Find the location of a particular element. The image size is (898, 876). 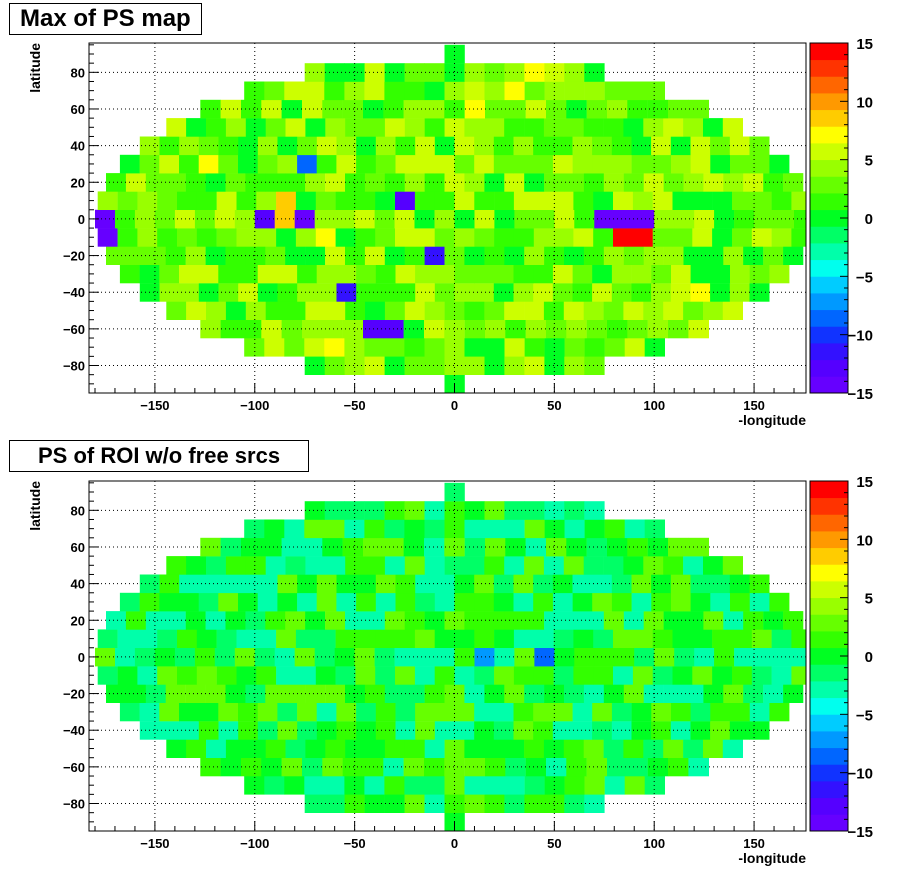

color-bar-label: 0 is located at coordinates (869, 219).